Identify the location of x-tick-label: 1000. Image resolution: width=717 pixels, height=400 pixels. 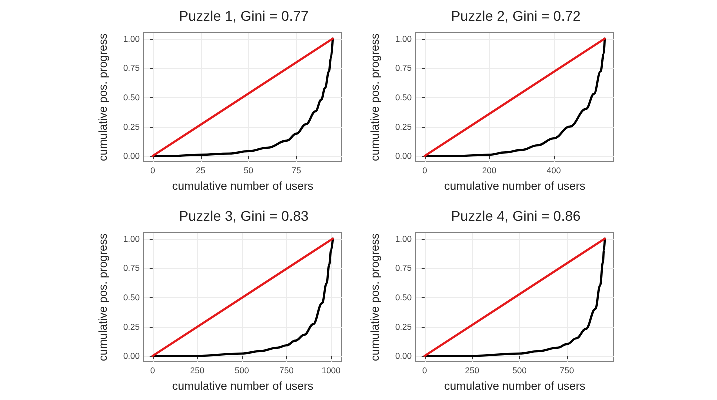
(332, 371).